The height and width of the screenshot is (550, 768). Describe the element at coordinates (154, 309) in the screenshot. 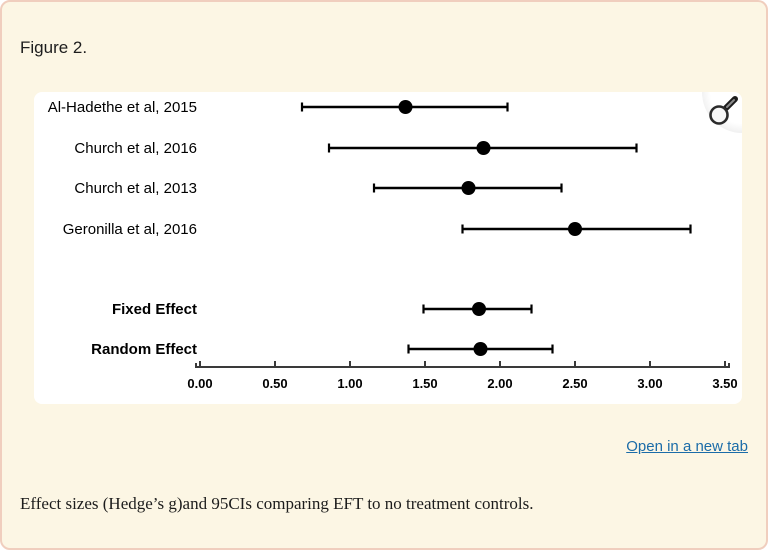

I see `row-label: Fixed Effect` at that location.